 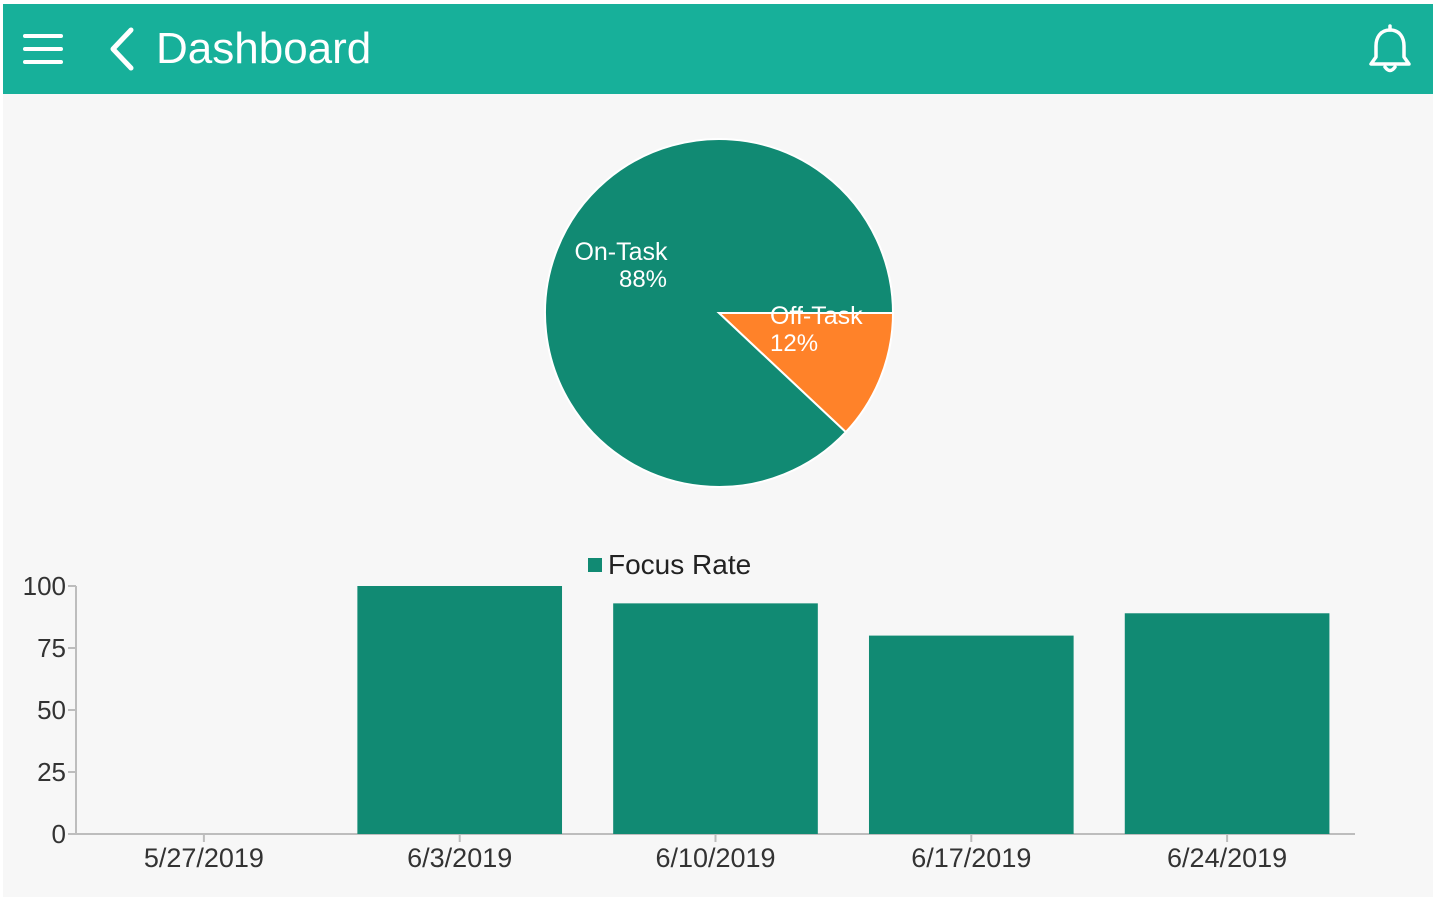 What do you see at coordinates (680, 564) in the screenshot?
I see `legend-label: Focus Rate` at bounding box center [680, 564].